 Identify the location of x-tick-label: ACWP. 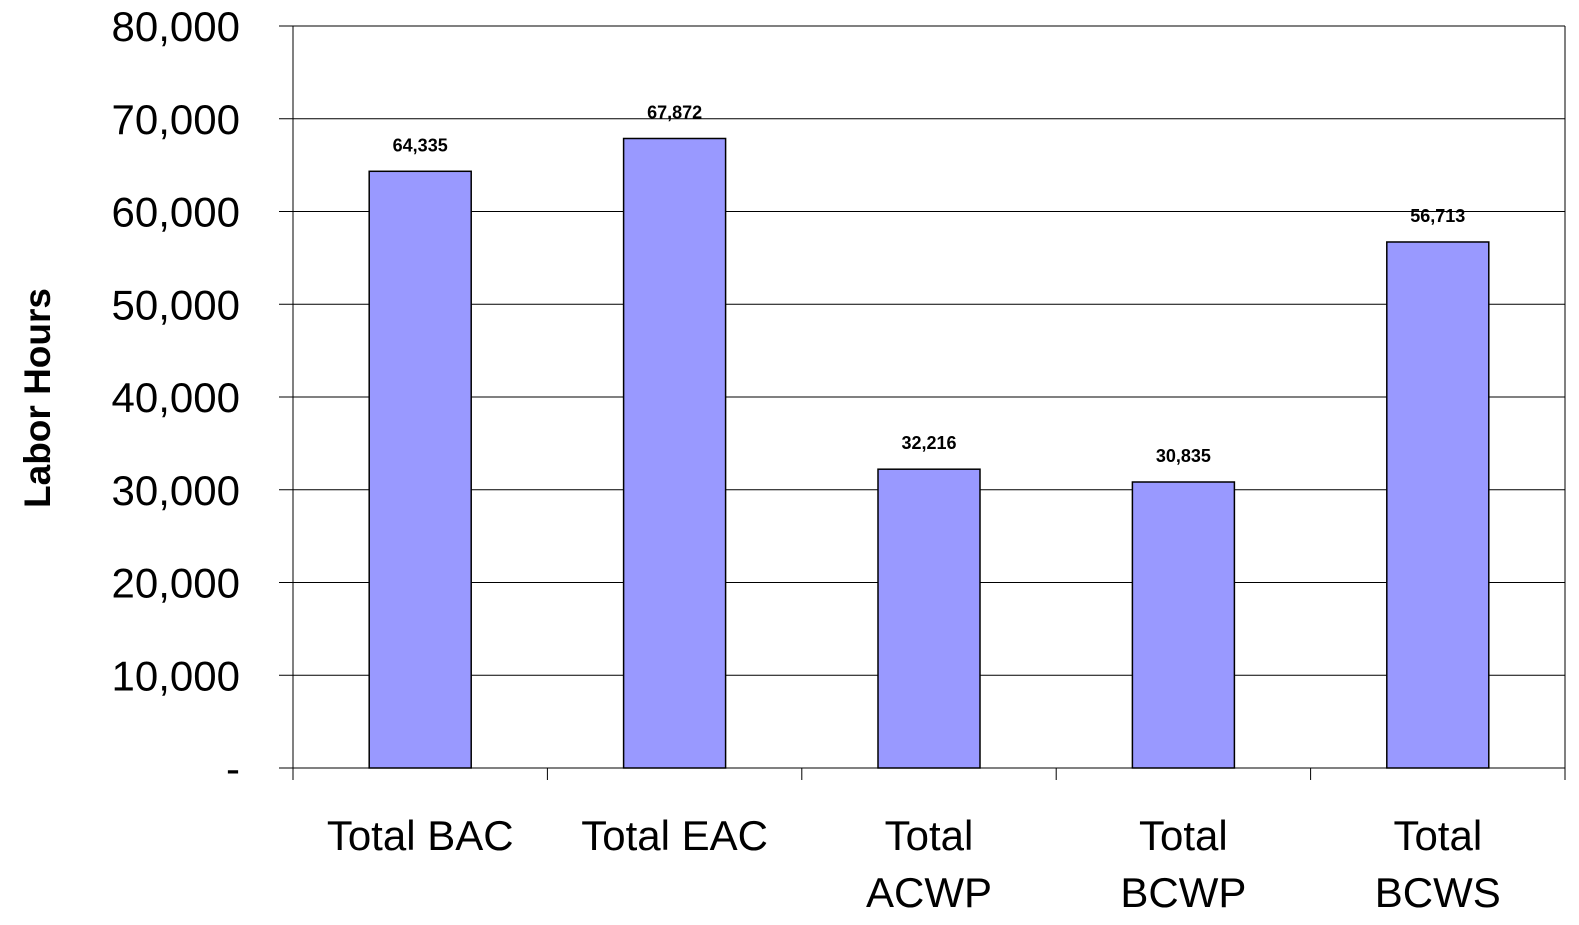
(929, 892).